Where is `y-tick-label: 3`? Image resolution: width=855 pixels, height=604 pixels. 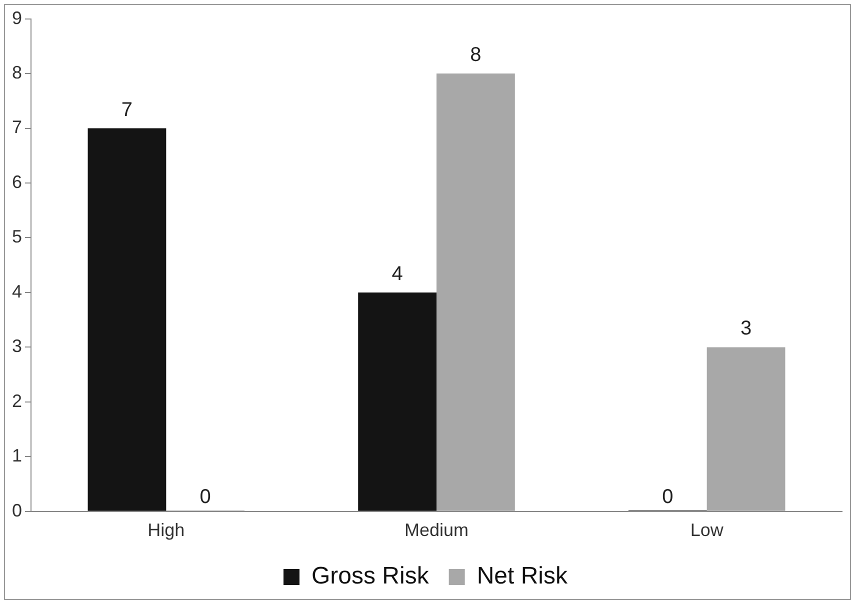 y-tick-label: 3 is located at coordinates (17, 346).